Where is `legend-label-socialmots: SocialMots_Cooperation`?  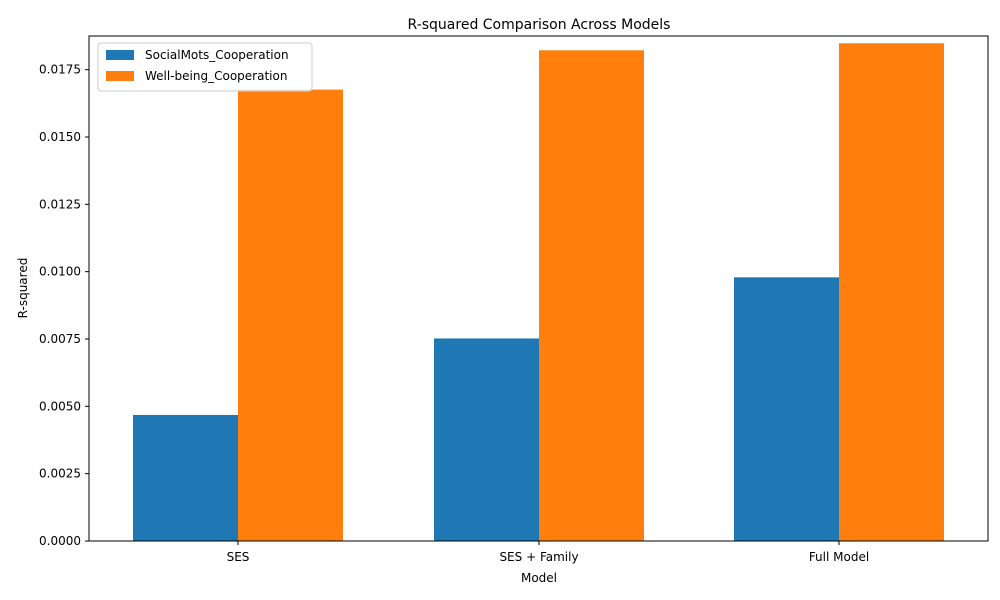 legend-label-socialmots: SocialMots_Cooperation is located at coordinates (217, 55).